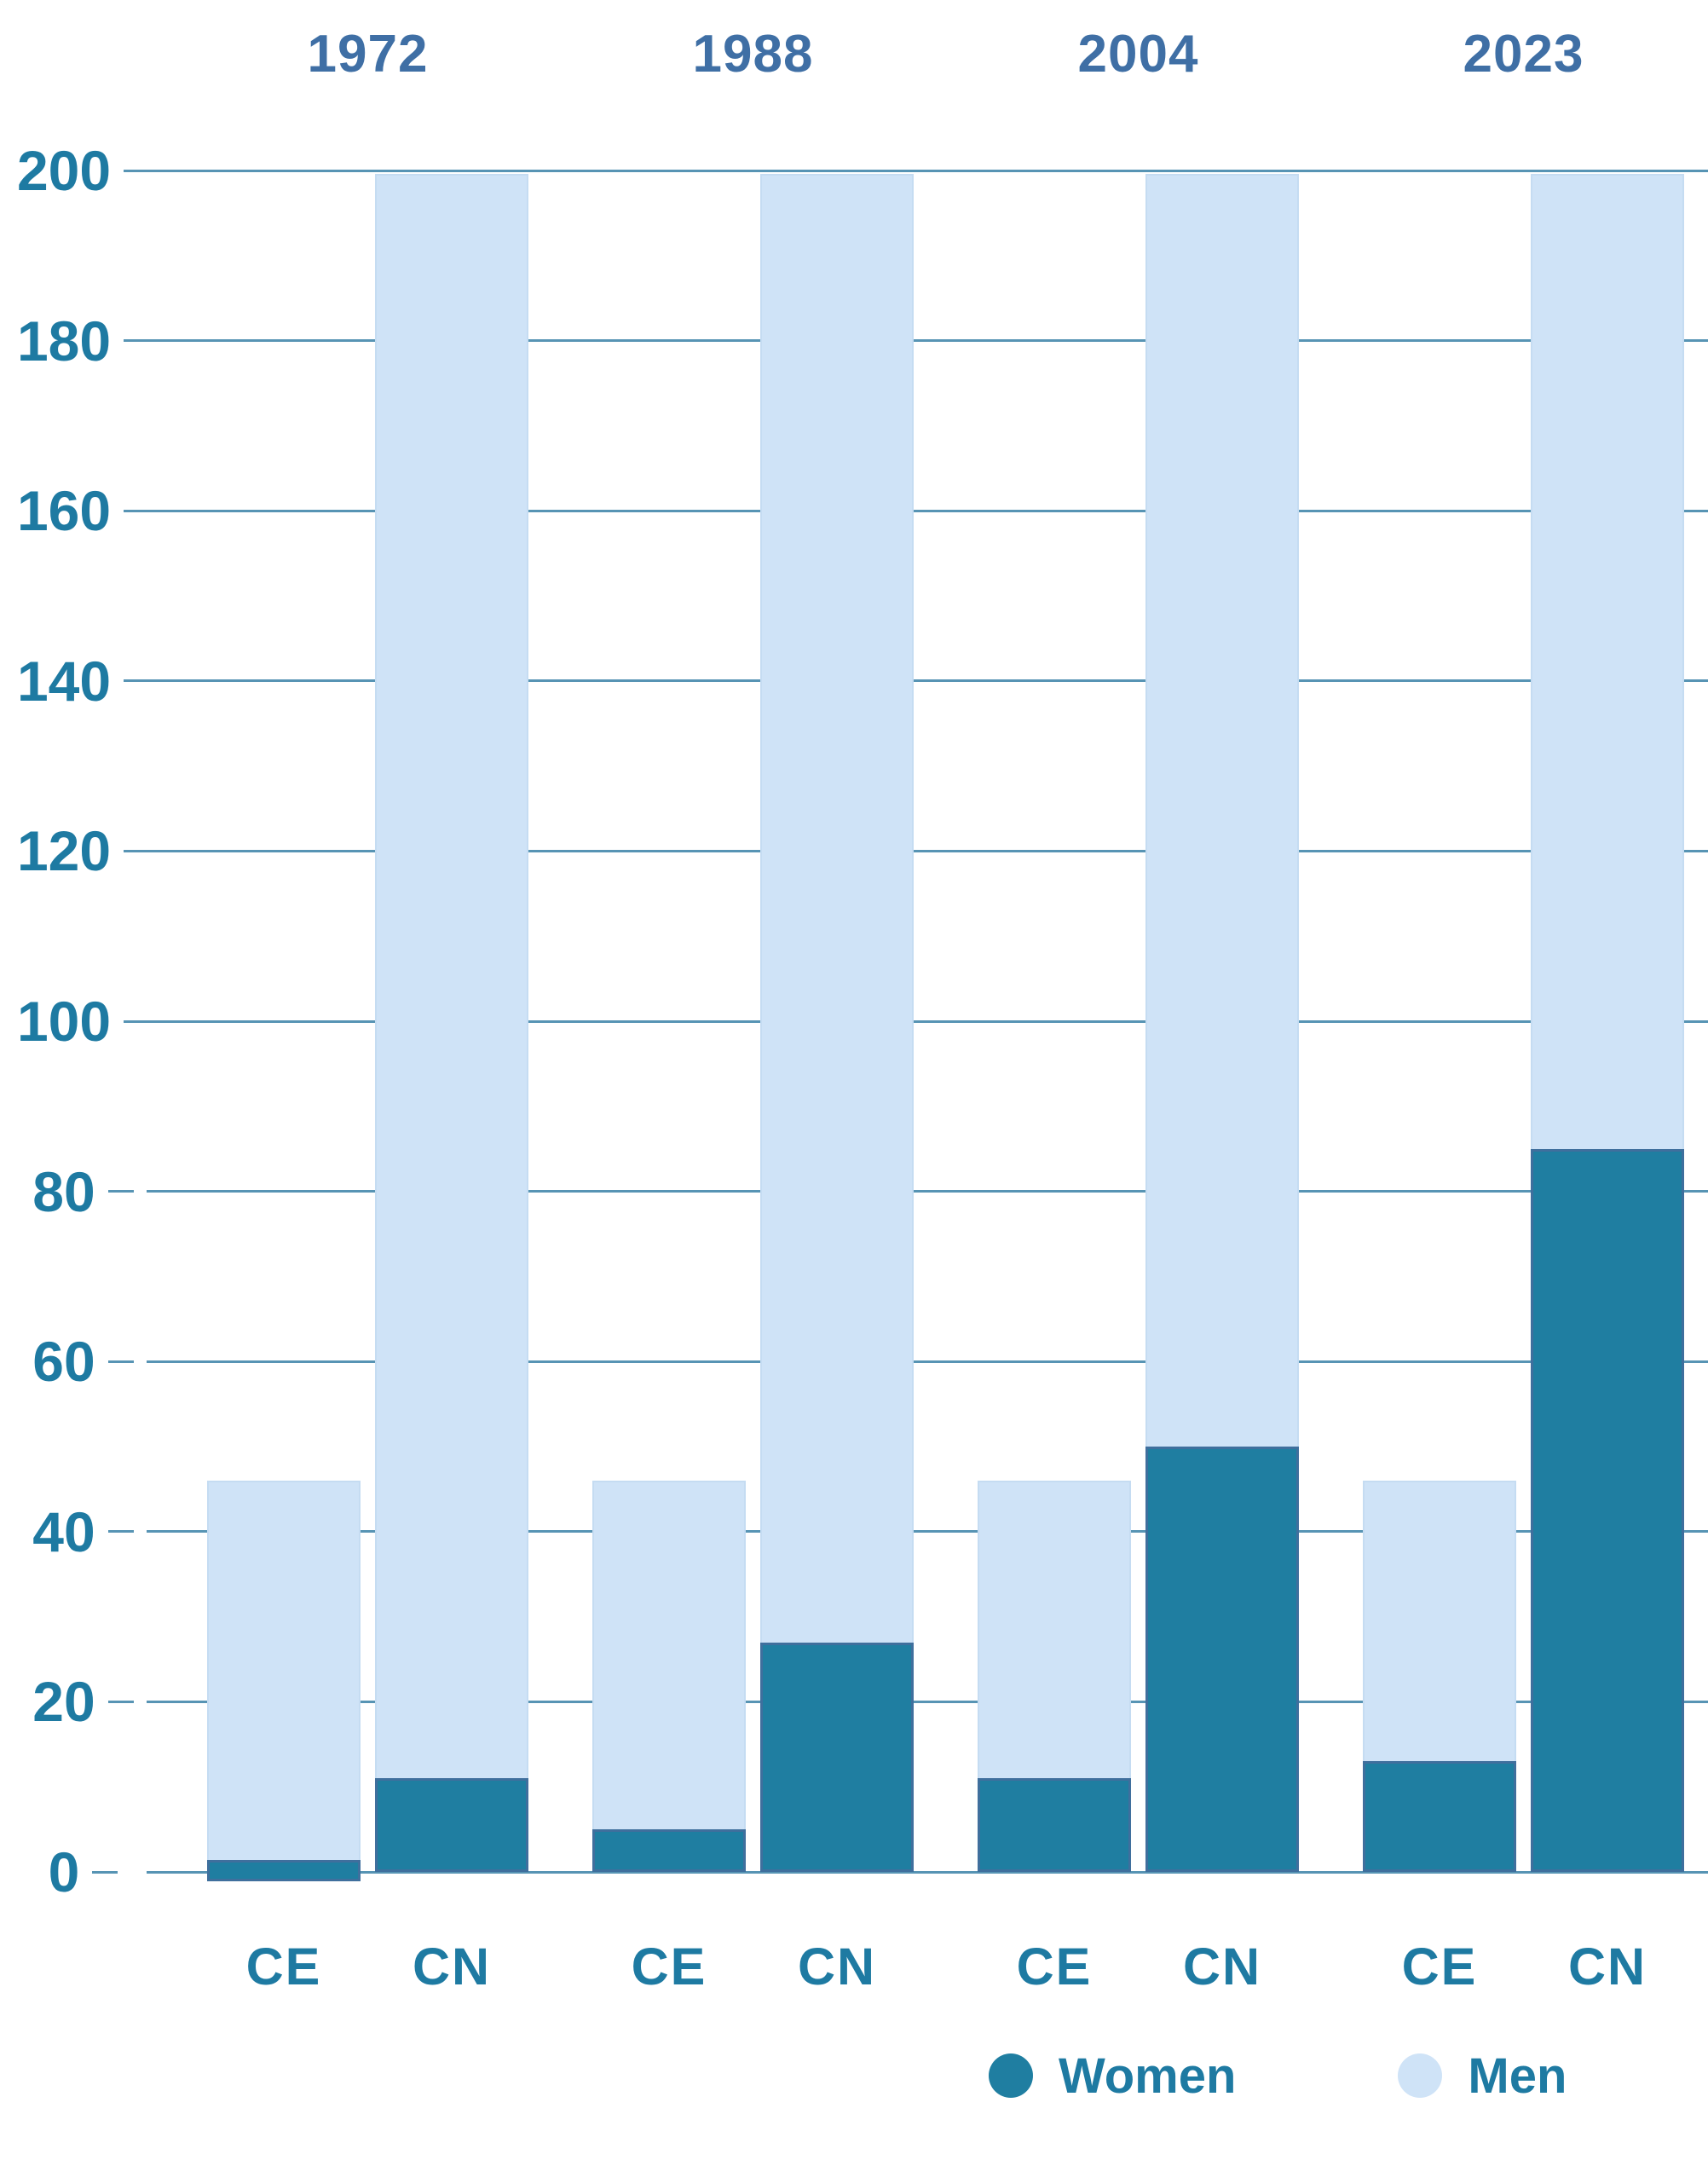 The height and width of the screenshot is (2166, 1708). What do you see at coordinates (753, 55) in the screenshot?
I see `year-label-1988: 1988` at bounding box center [753, 55].